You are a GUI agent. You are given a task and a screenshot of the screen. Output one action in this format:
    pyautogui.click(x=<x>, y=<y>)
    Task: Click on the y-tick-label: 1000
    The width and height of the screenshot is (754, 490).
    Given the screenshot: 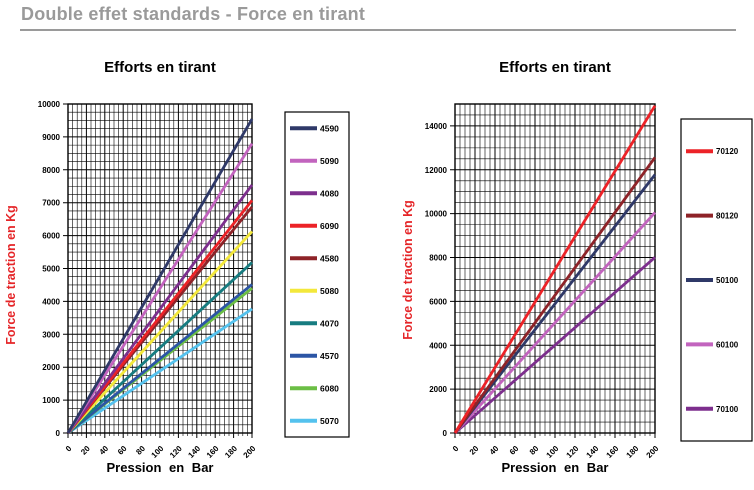 What is the action you would take?
    pyautogui.click(x=51, y=400)
    